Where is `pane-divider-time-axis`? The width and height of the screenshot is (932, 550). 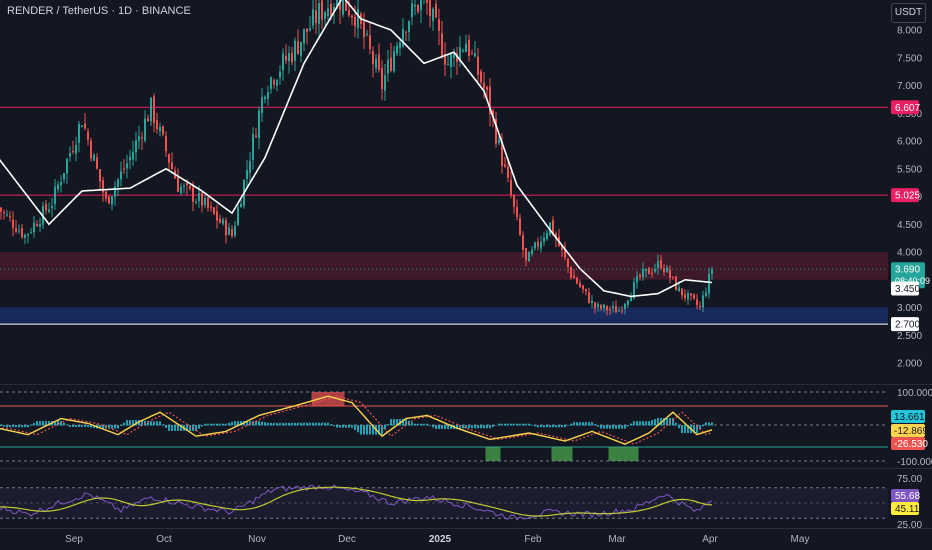
pane-divider-time-axis is located at coordinates (466, 528).